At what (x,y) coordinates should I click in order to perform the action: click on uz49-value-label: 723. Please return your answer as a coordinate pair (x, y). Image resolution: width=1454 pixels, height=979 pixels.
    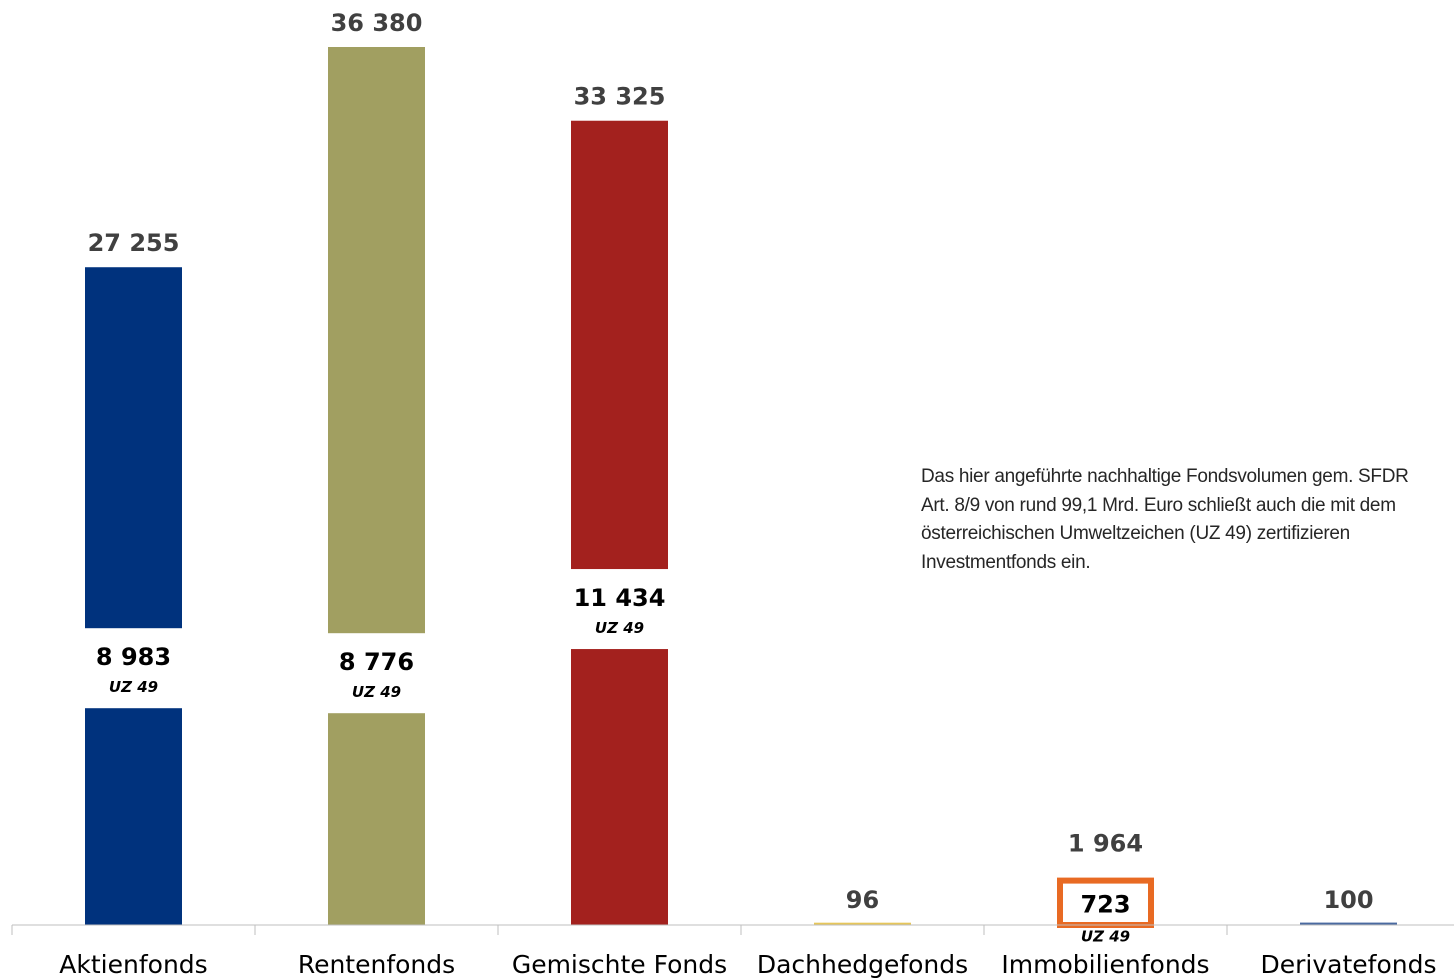
    Looking at the image, I should click on (1105, 905).